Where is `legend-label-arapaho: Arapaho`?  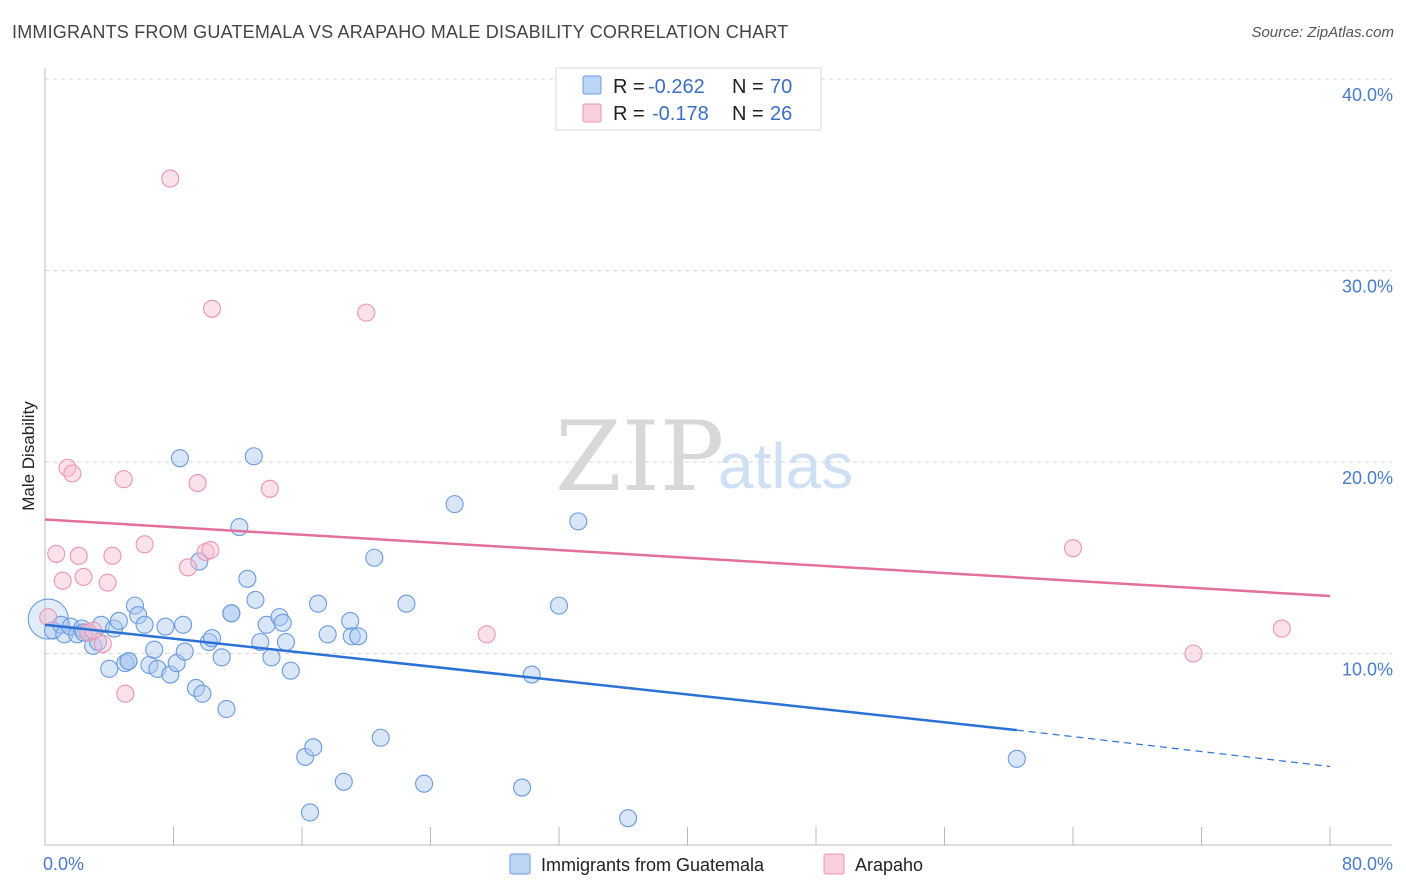 legend-label-arapaho: Arapaho is located at coordinates (889, 865).